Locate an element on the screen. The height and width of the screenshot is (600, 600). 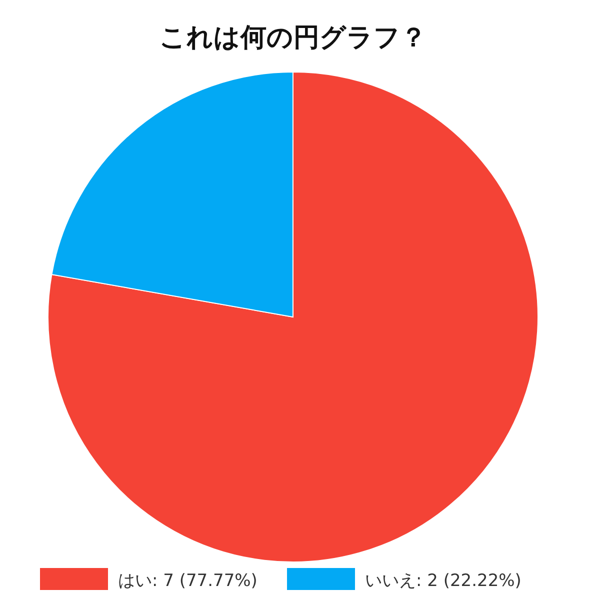
legend-label: はい: 7 (77.77%) is located at coordinates (188, 581).